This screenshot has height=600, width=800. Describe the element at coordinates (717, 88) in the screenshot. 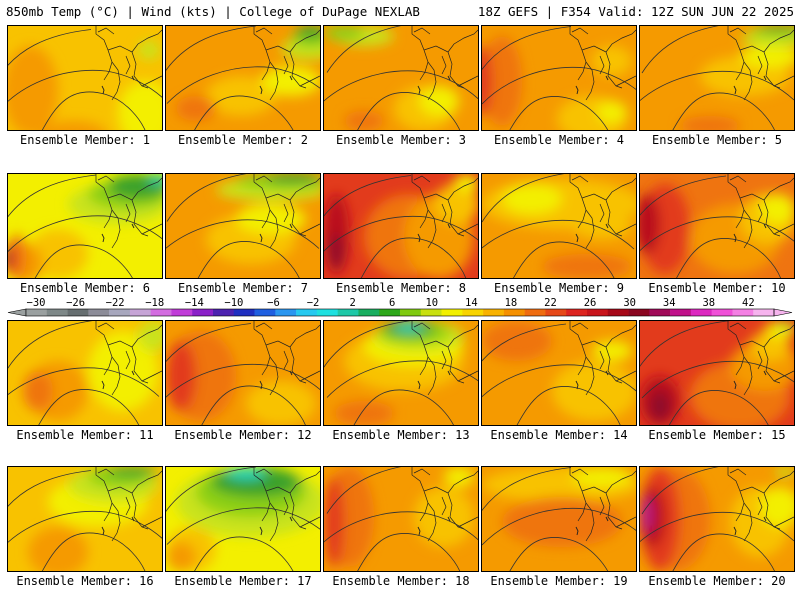

I see `ensemble-panel-5: Ensemble Member: 5` at that location.